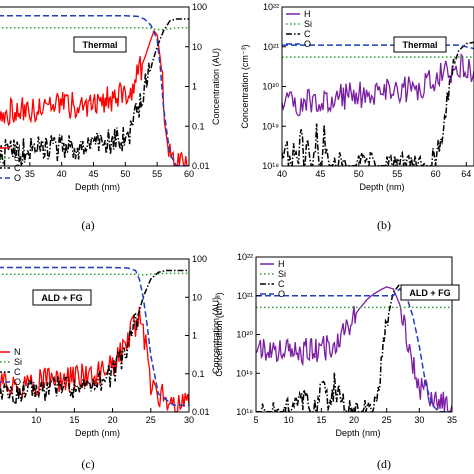 The image size is (474, 474). Describe the element at coordinates (87, 225) in the screenshot. I see `caption-a: (a)` at that location.